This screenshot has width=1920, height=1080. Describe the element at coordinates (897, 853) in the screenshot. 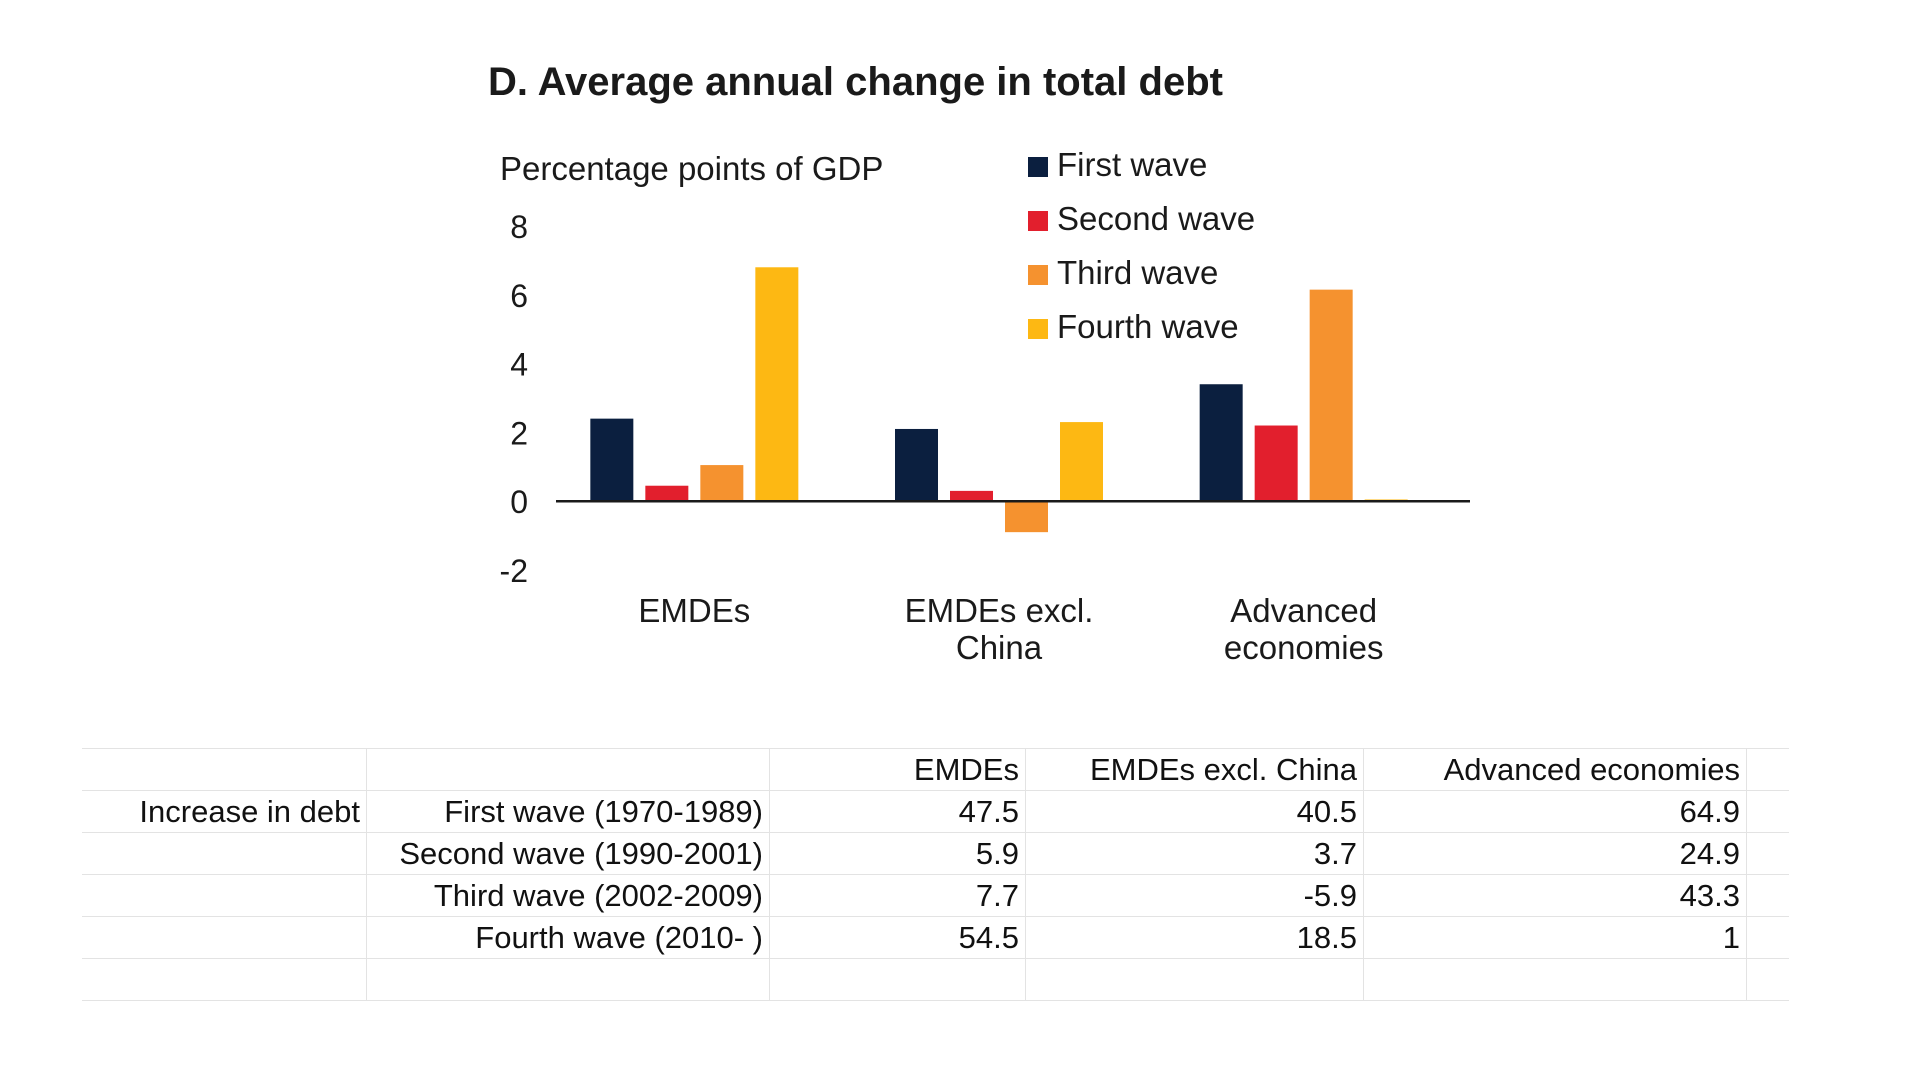

I see `table-cell: 5.9` at that location.